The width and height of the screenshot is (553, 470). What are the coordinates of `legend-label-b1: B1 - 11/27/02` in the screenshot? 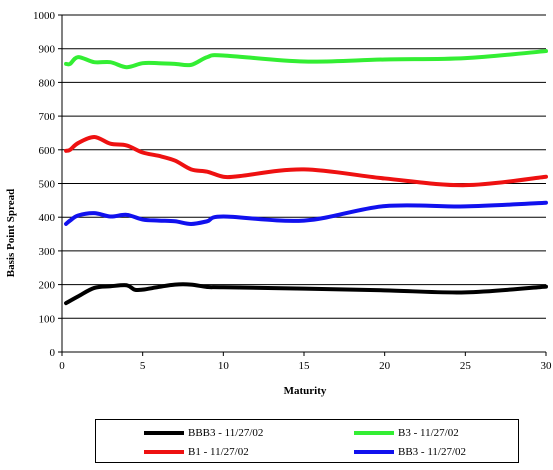 It's located at (218, 452).